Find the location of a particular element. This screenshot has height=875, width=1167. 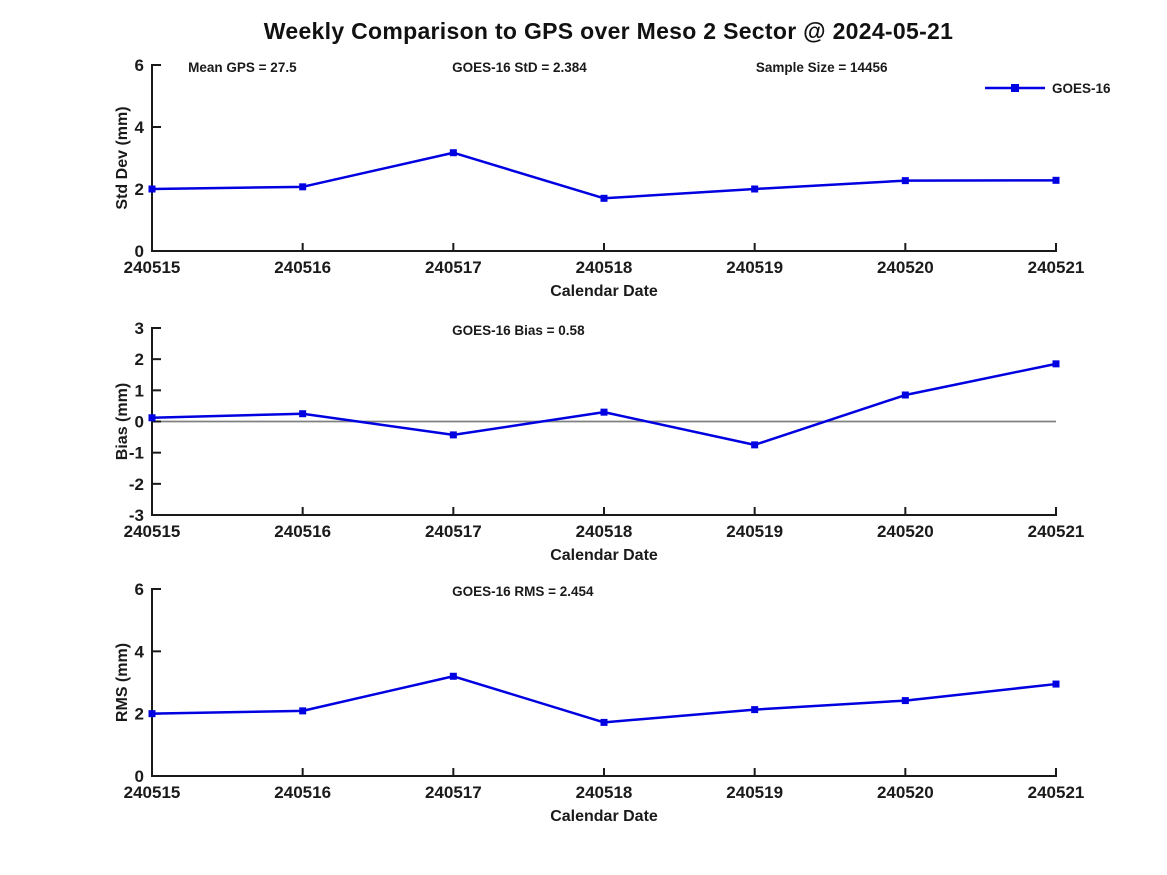

y-tick-label: 3 is located at coordinates (139, 328).